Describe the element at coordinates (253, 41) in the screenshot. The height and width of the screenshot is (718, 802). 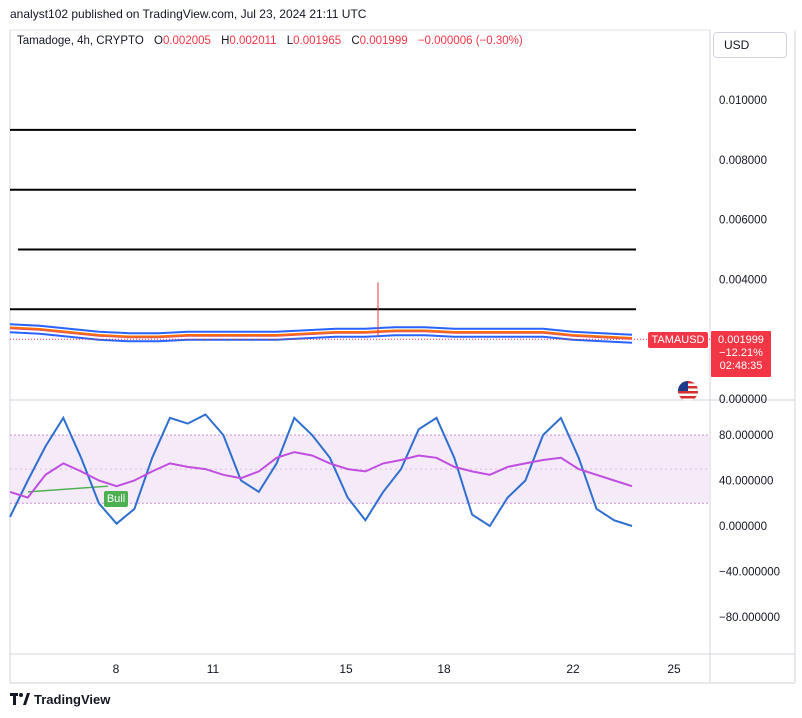
I see `legend-h-value: 0.002011` at that location.